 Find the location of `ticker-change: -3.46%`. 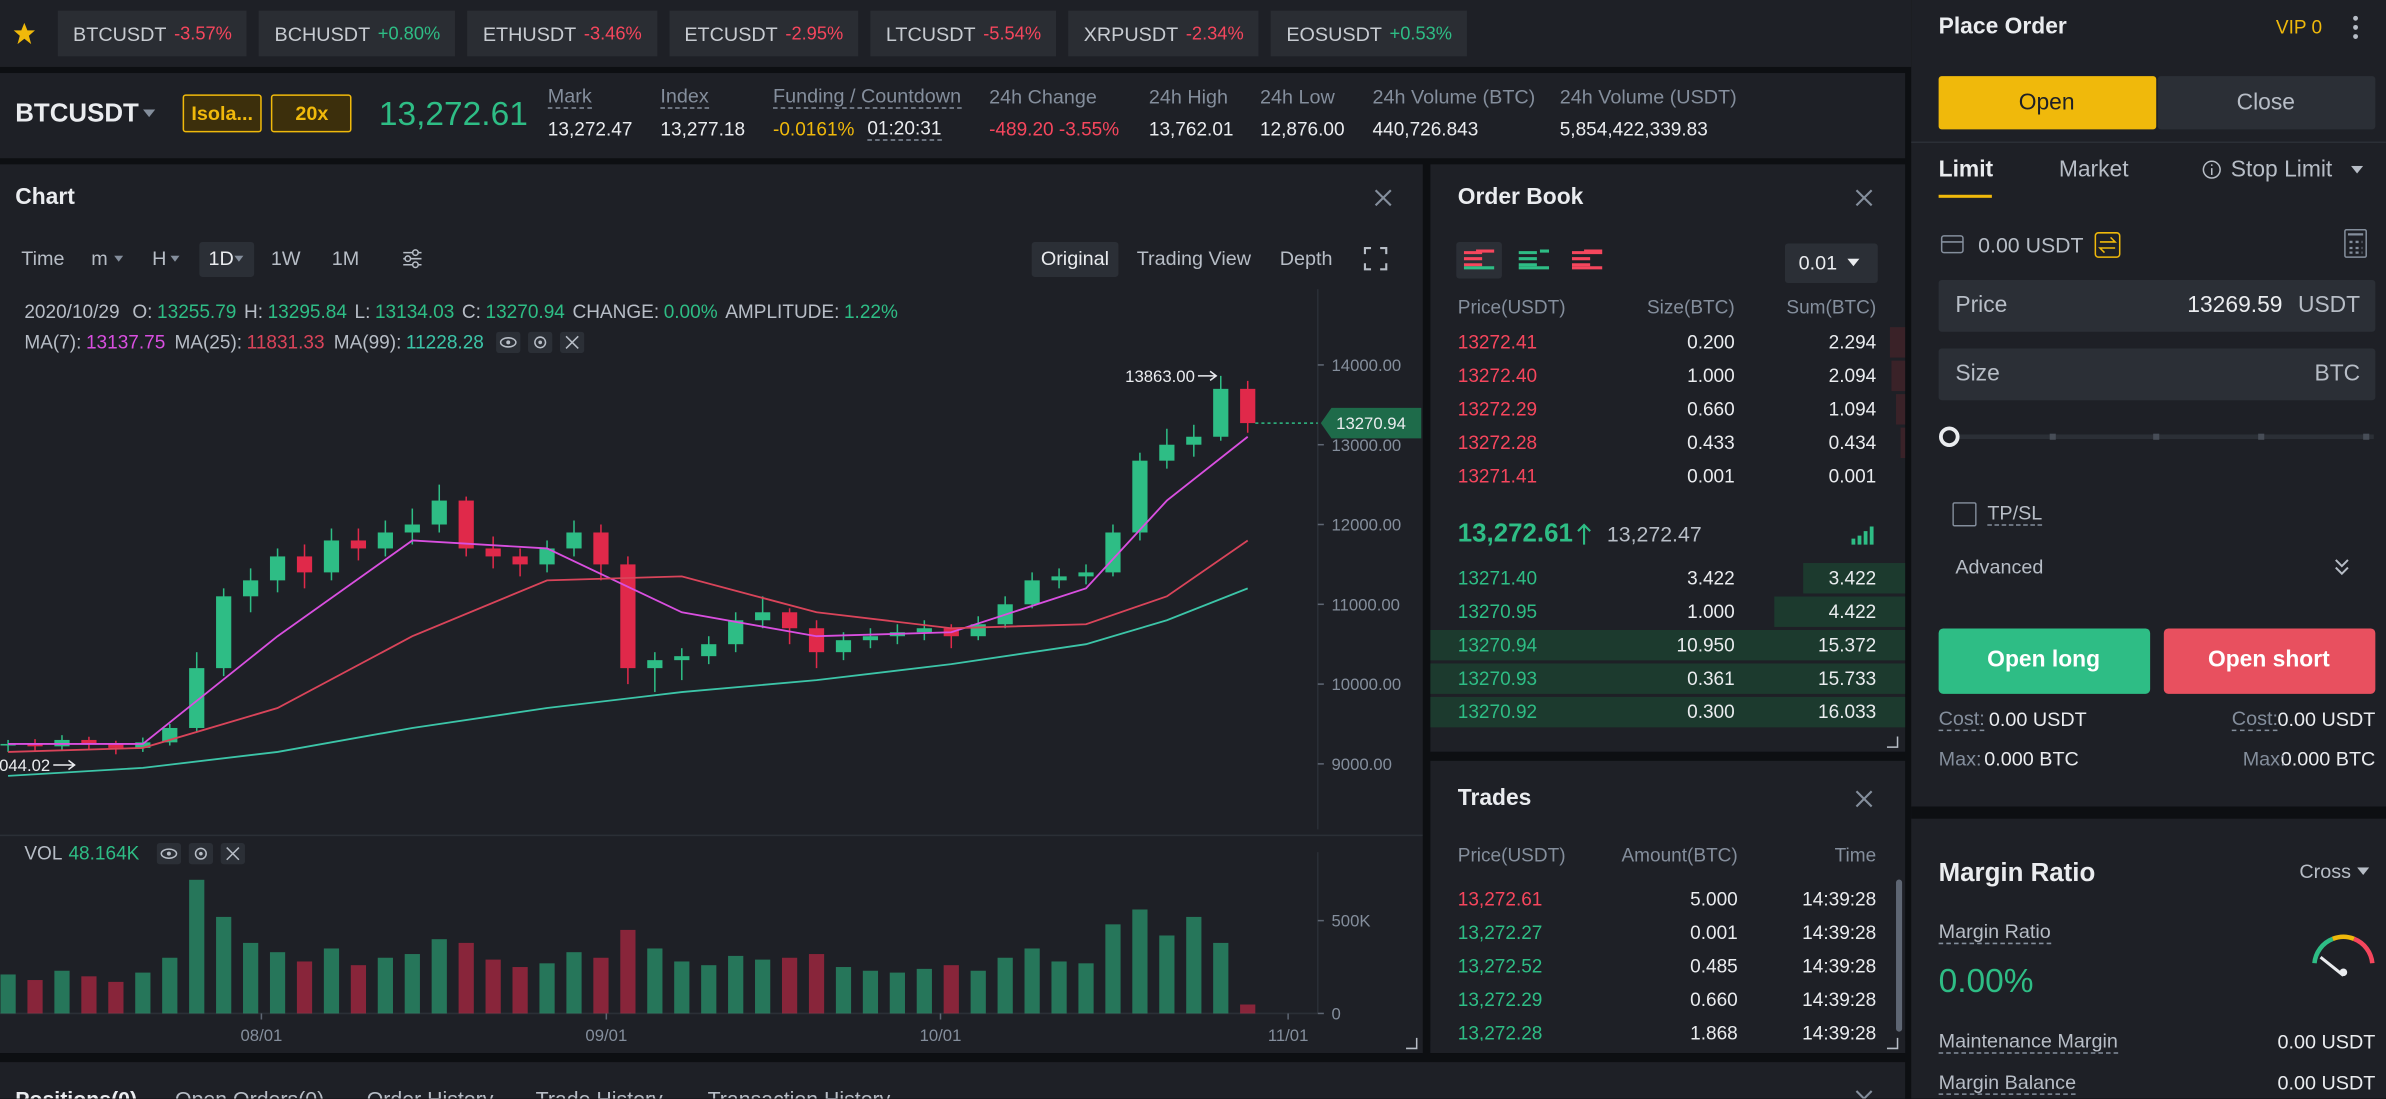

ticker-change: -3.46% is located at coordinates (612, 33).